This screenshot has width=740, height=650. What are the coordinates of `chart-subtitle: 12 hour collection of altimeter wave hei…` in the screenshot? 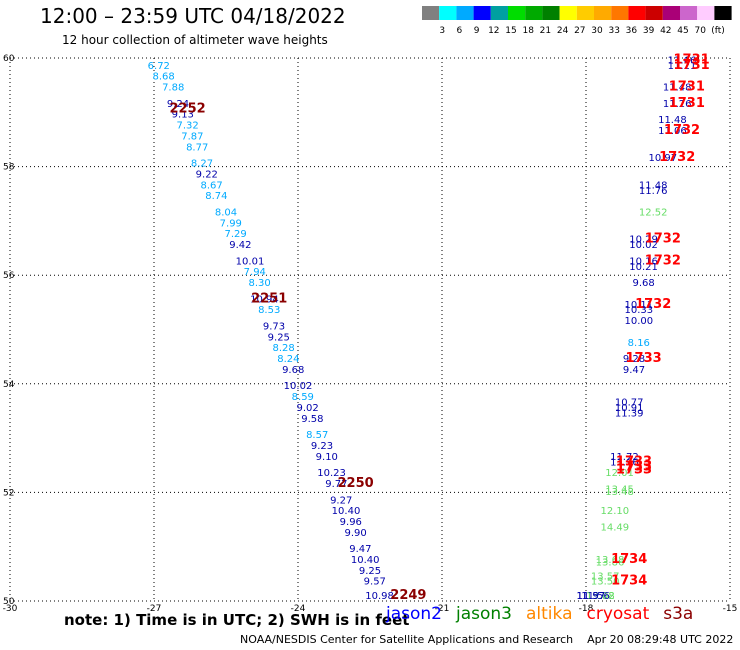 It's located at (195, 40).